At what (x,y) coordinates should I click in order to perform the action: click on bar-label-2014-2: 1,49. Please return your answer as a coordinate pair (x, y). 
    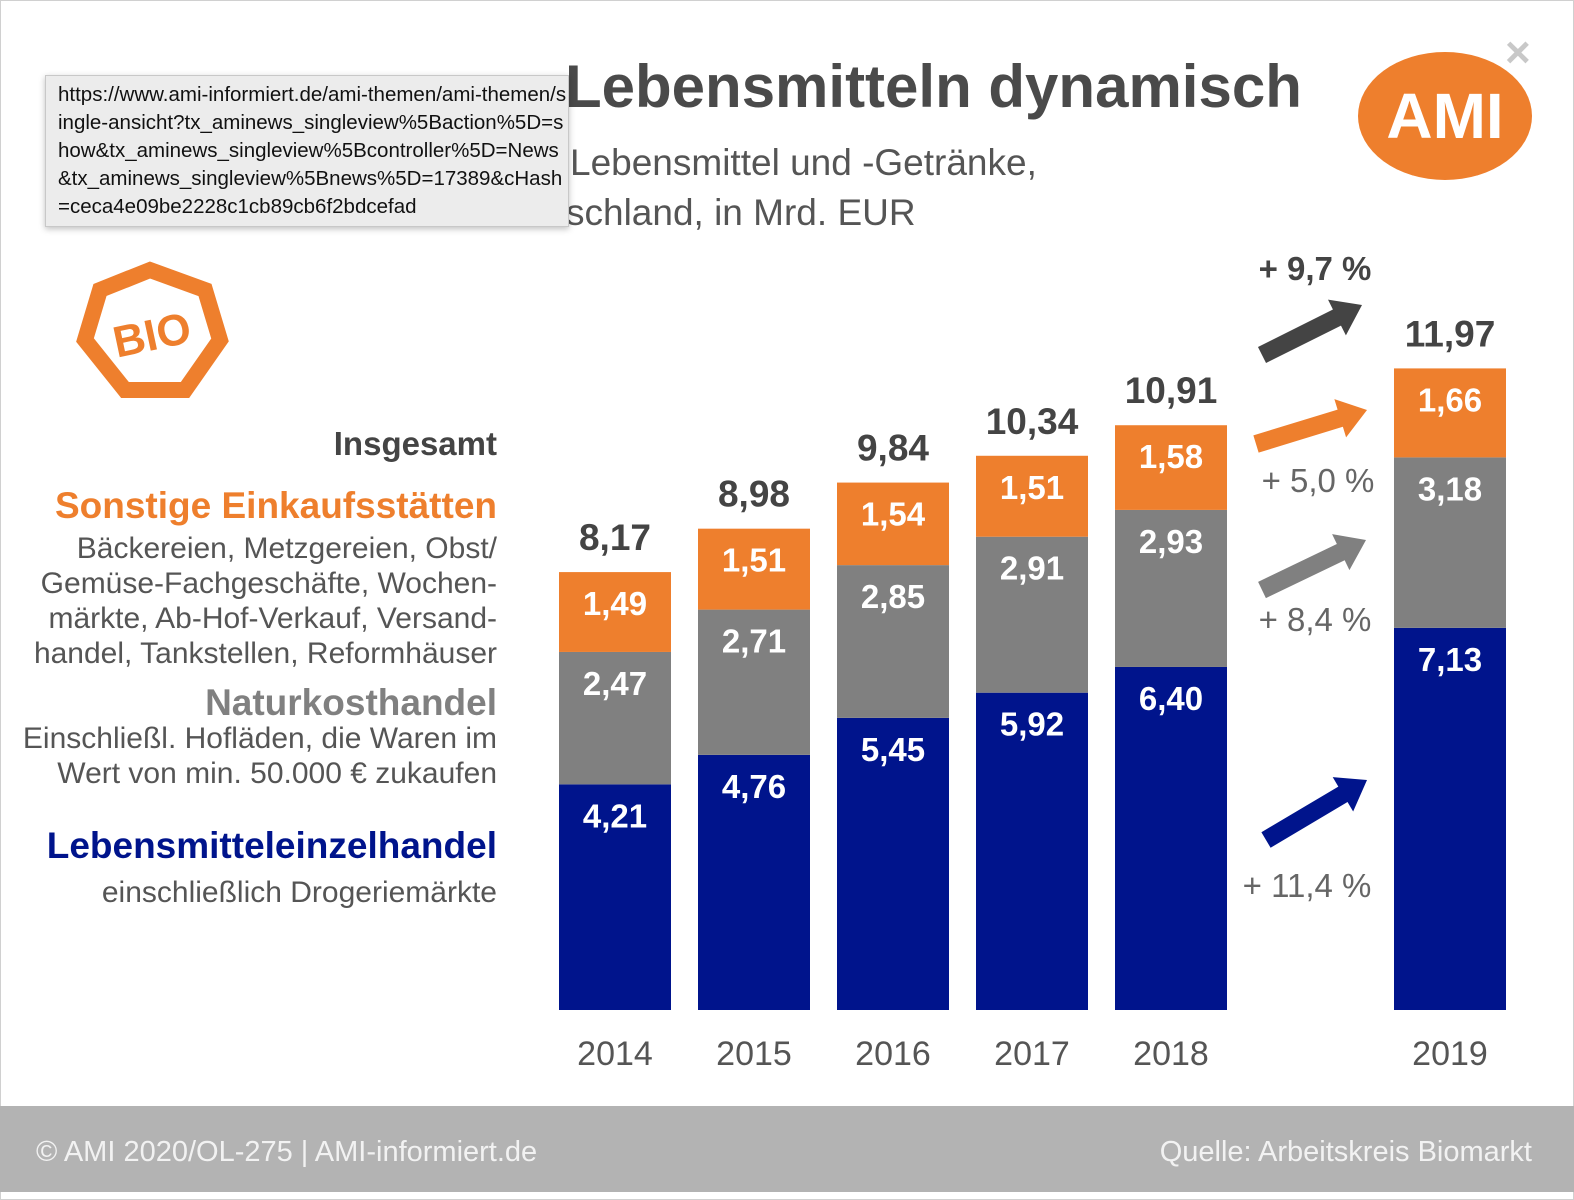
    Looking at the image, I should click on (615, 603).